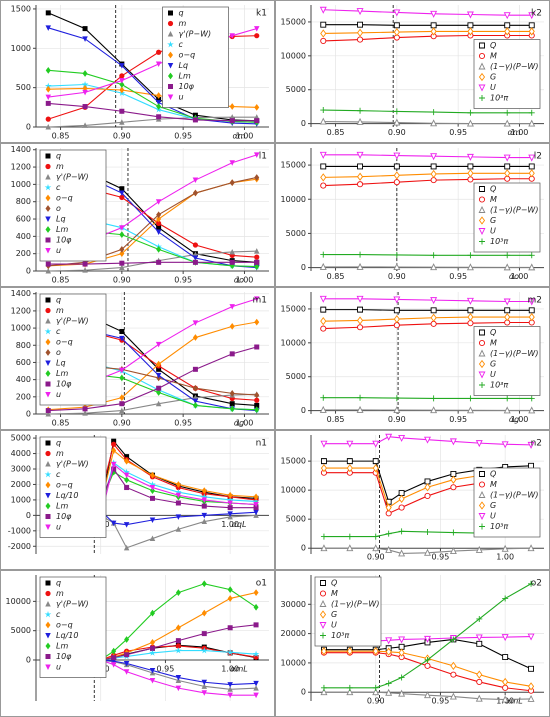  Describe the element at coordinates (293, 21) in the screenshot. I see `y-tick-label: 15000` at that location.